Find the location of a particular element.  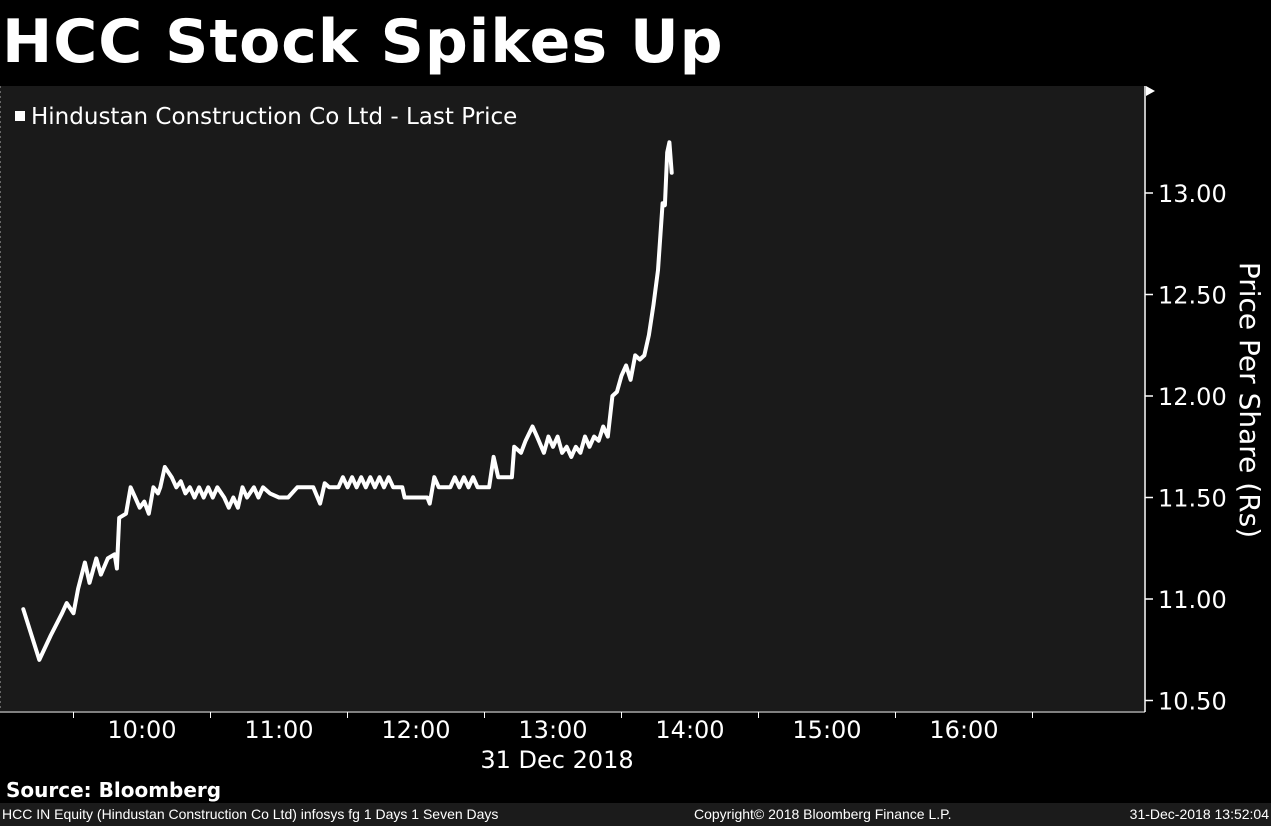

chart-title: HCC Stock Spikes Up is located at coordinates (363, 42).